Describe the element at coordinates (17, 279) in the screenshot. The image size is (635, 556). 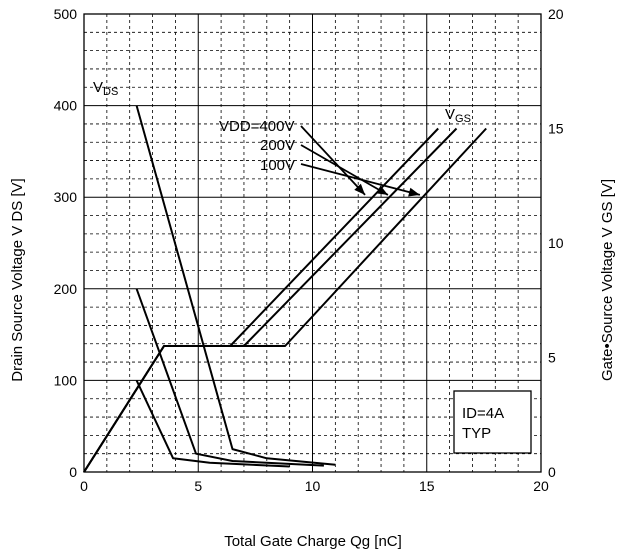
I see `y-left-axis-title: Drain Source Voltage V DS [V]` at that location.